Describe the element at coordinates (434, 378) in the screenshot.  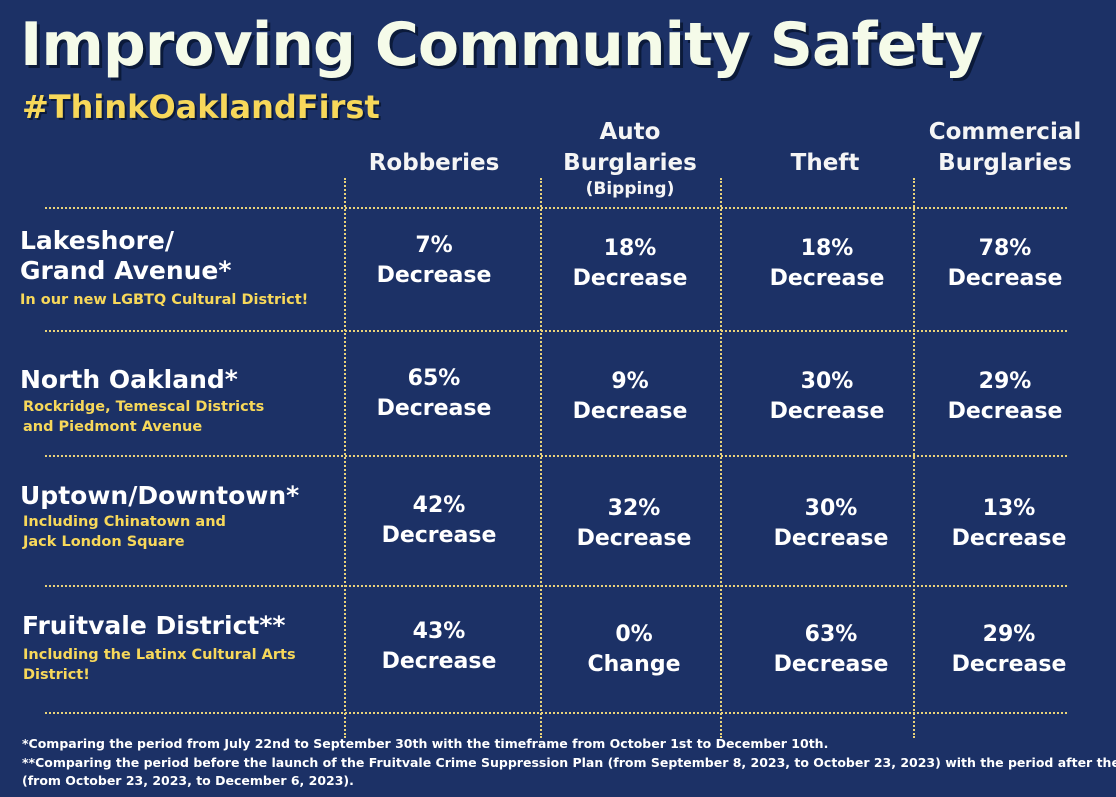
I see `cell-value: 65%` at that location.